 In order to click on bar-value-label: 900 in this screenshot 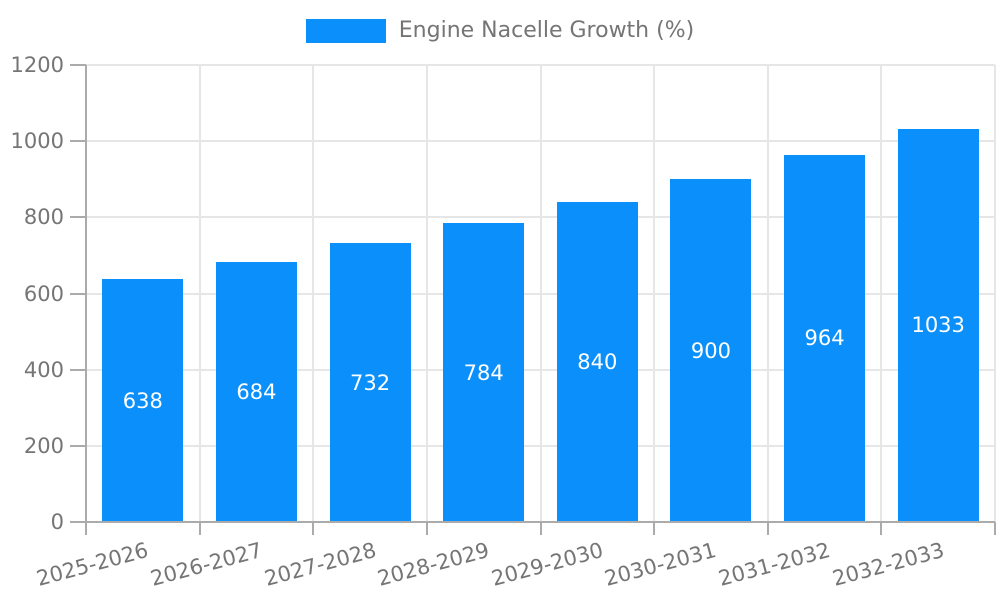, I will do `click(710, 350)`.